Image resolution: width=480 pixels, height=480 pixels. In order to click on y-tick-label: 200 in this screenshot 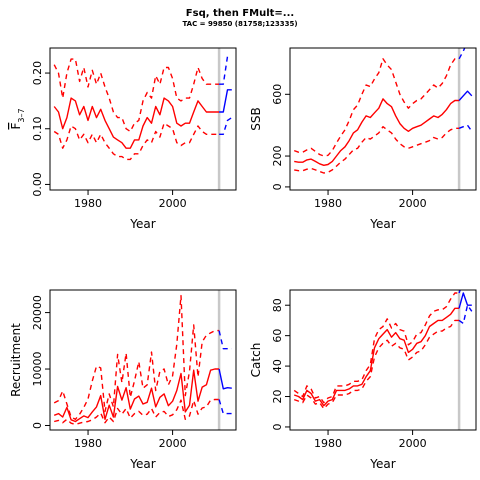, I will do `click(277, 156)`.